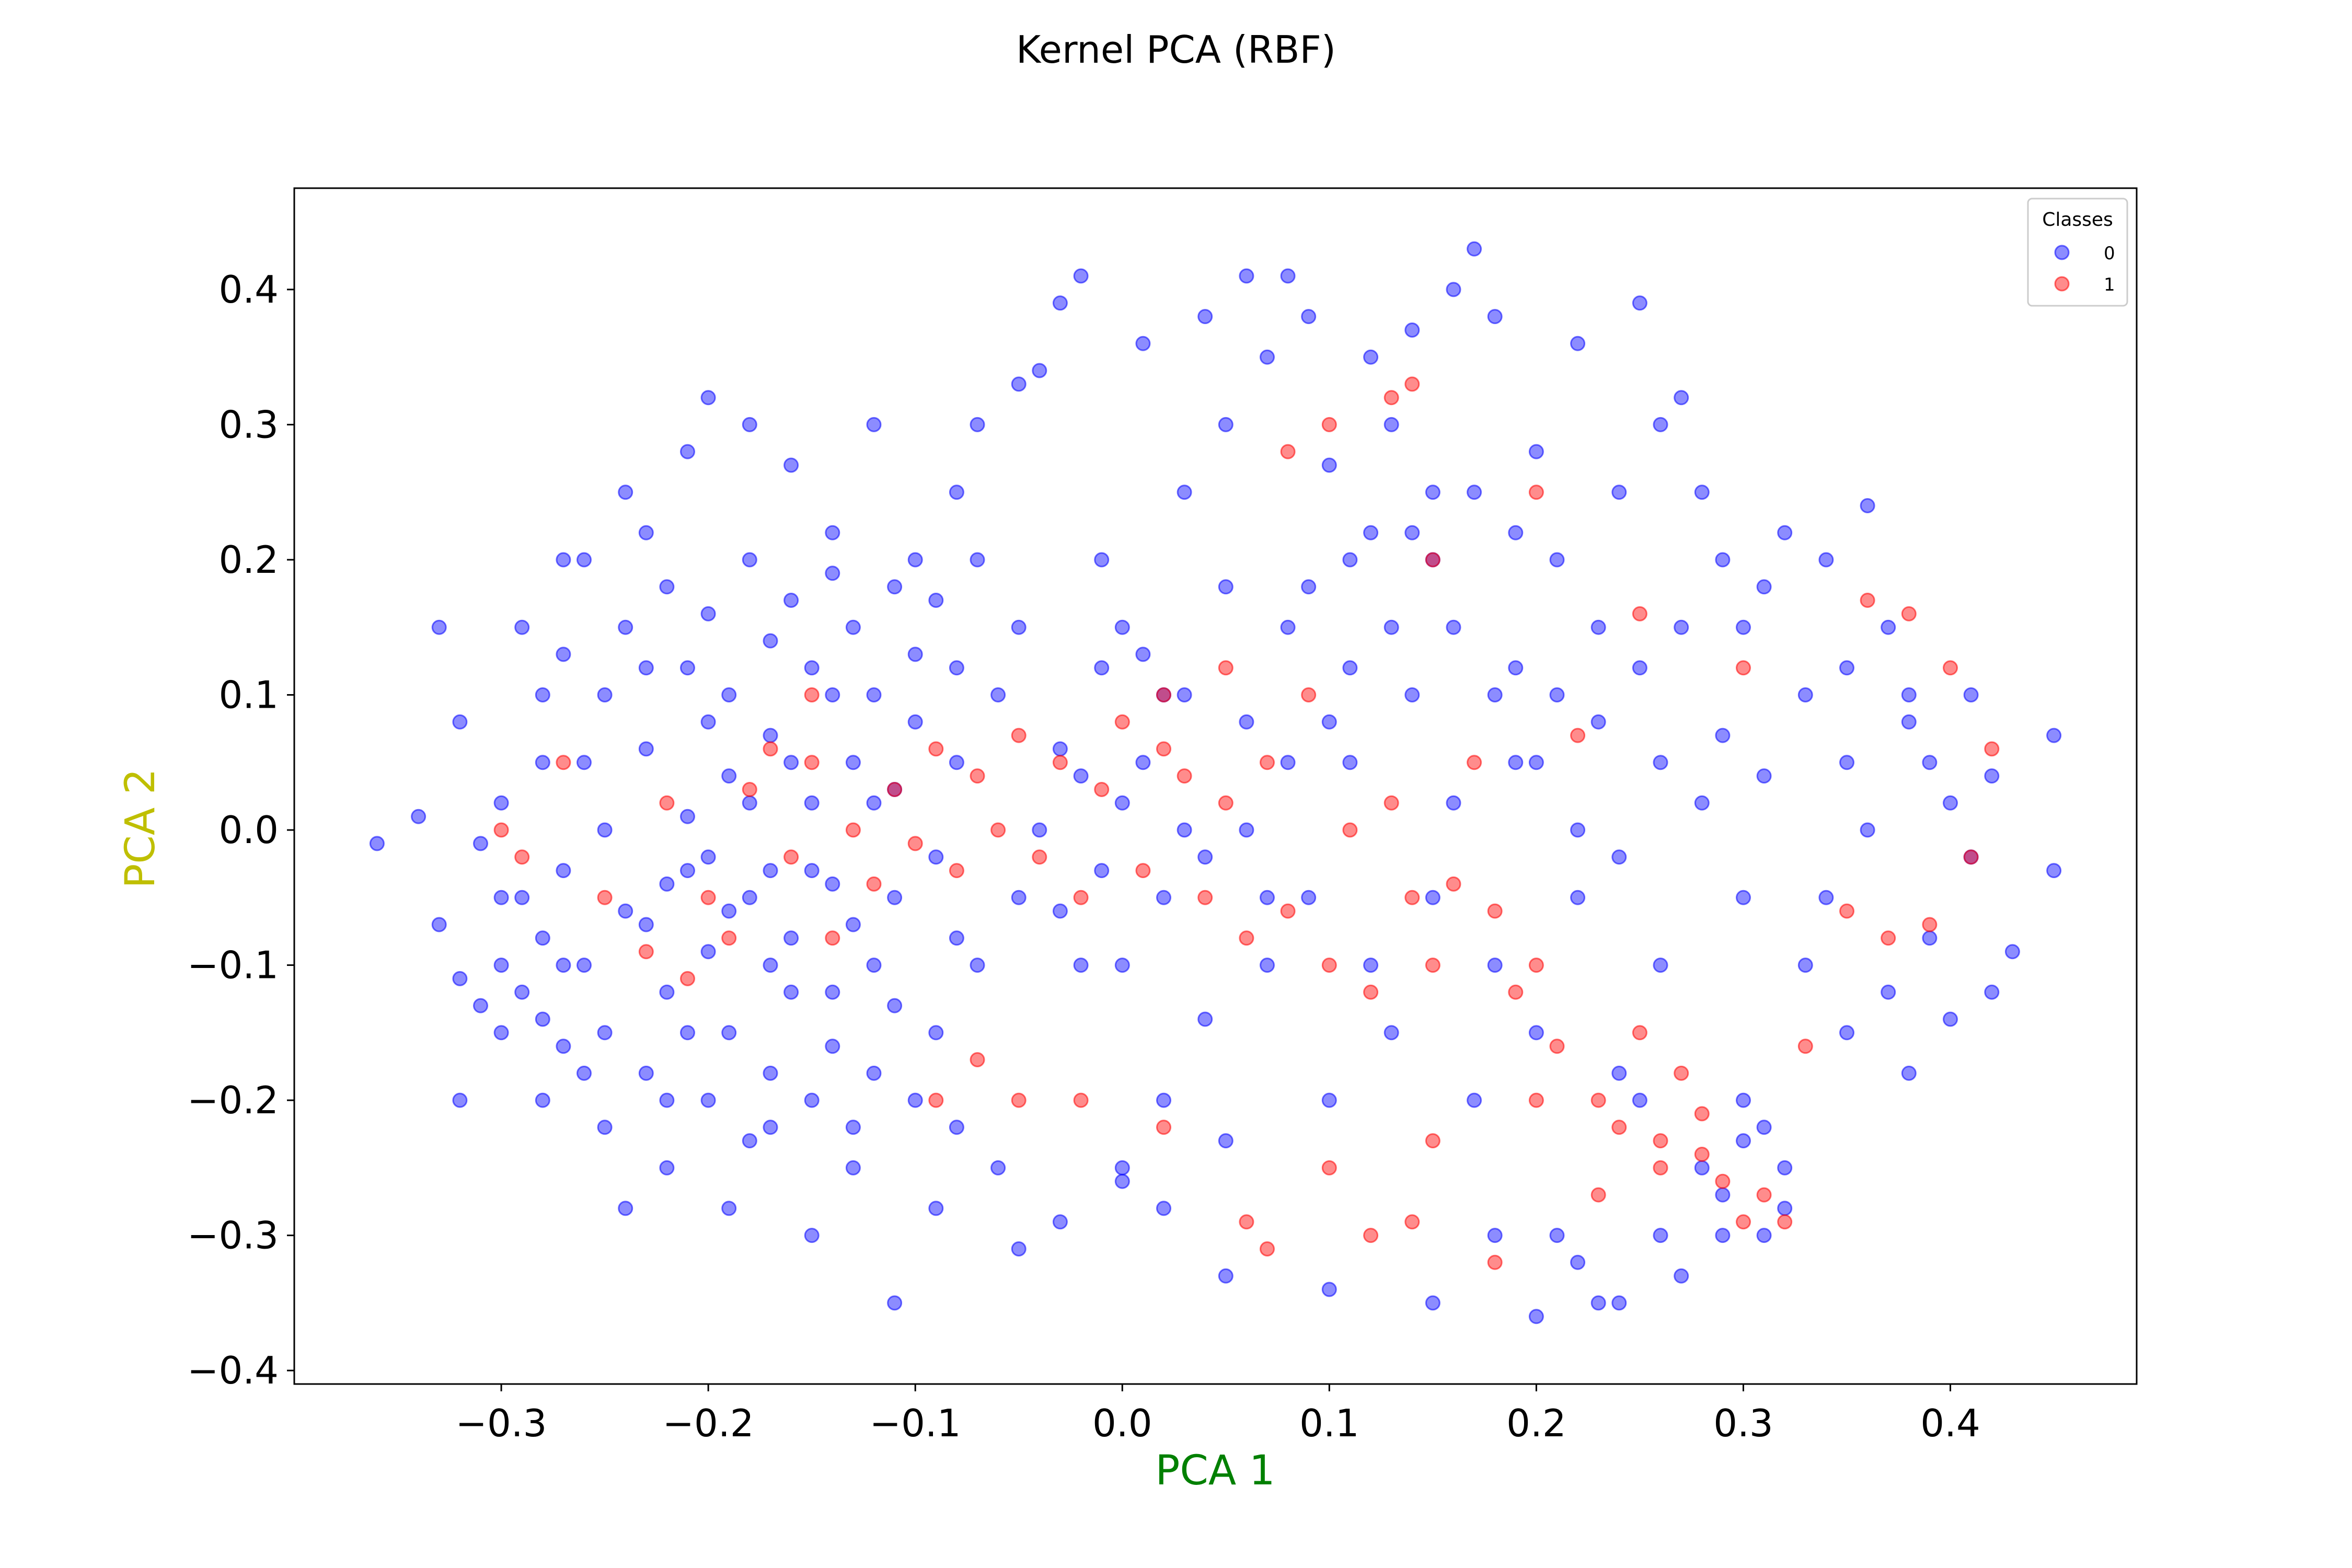 The width and height of the screenshot is (2352, 1568). I want to click on x-tick-label: 0.3, so click(1743, 1423).